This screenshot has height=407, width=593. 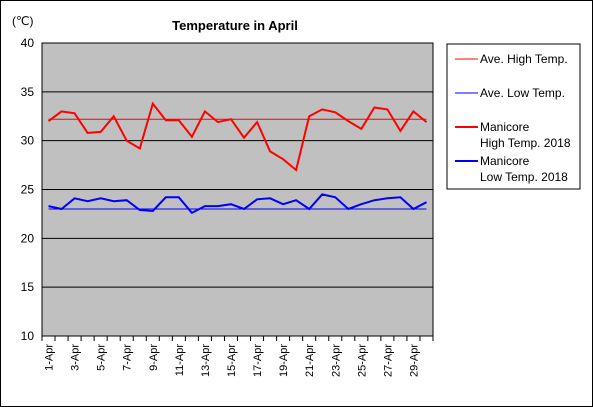 What do you see at coordinates (232, 360) in the screenshot?
I see `x-tick-label: 15-Apr` at bounding box center [232, 360].